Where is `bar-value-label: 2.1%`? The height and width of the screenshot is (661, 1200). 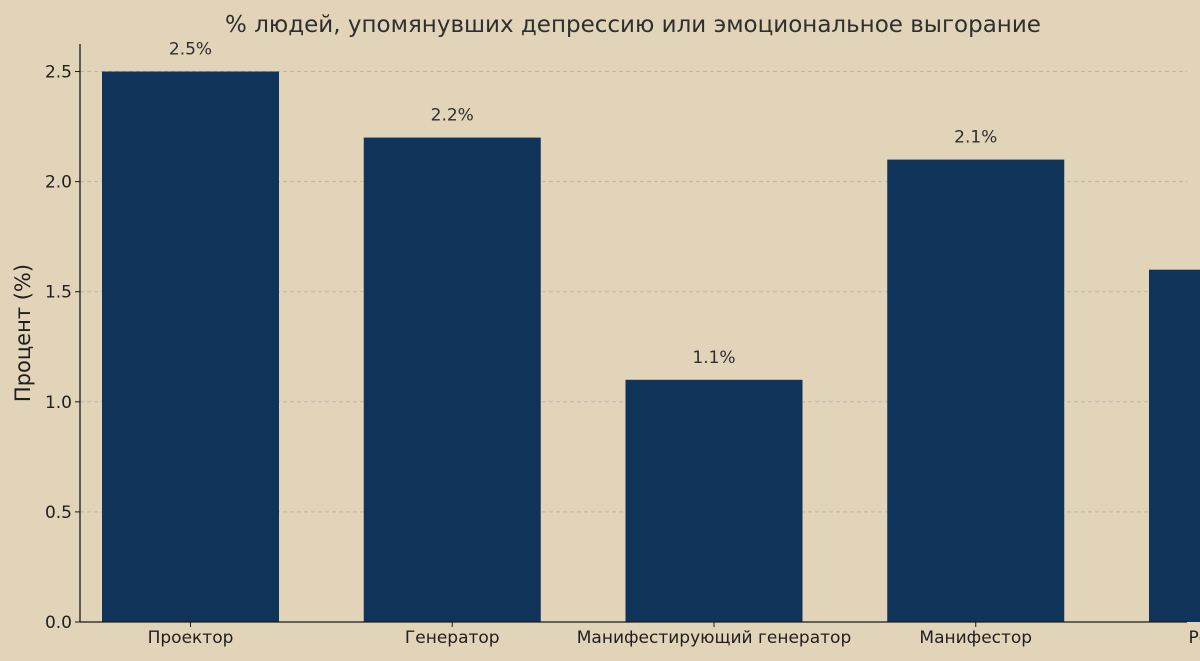 bar-value-label: 2.1% is located at coordinates (975, 138).